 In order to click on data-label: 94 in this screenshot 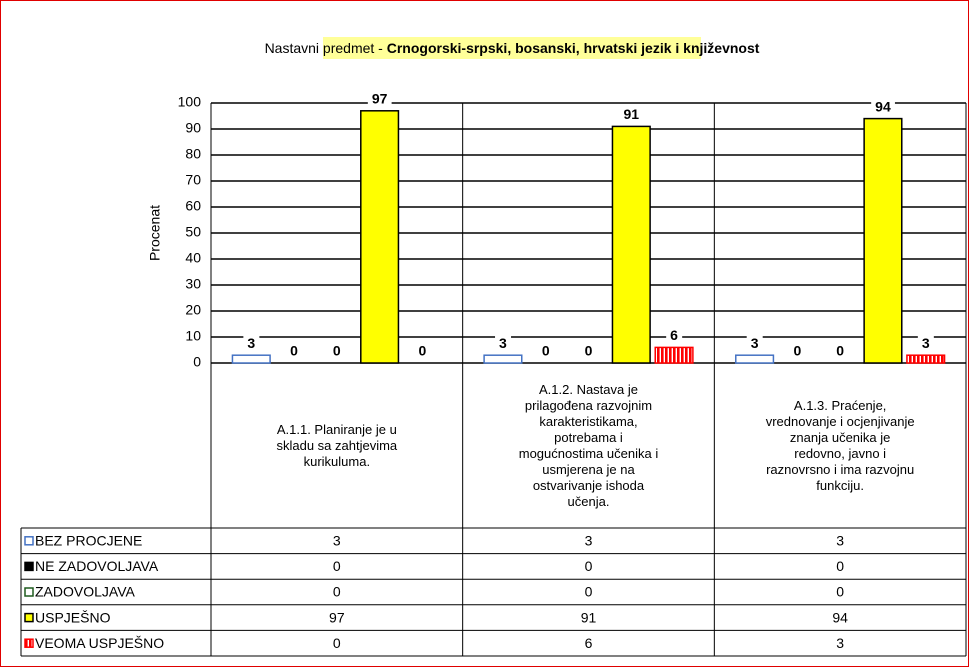, I will do `click(883, 106)`.